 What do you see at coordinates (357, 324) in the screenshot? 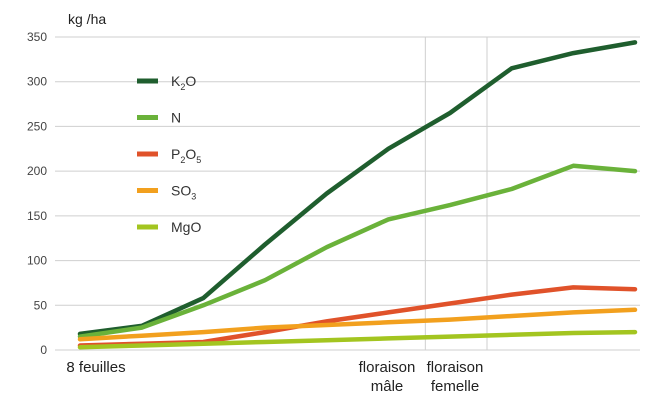
I see `series-line-so3` at bounding box center [357, 324].